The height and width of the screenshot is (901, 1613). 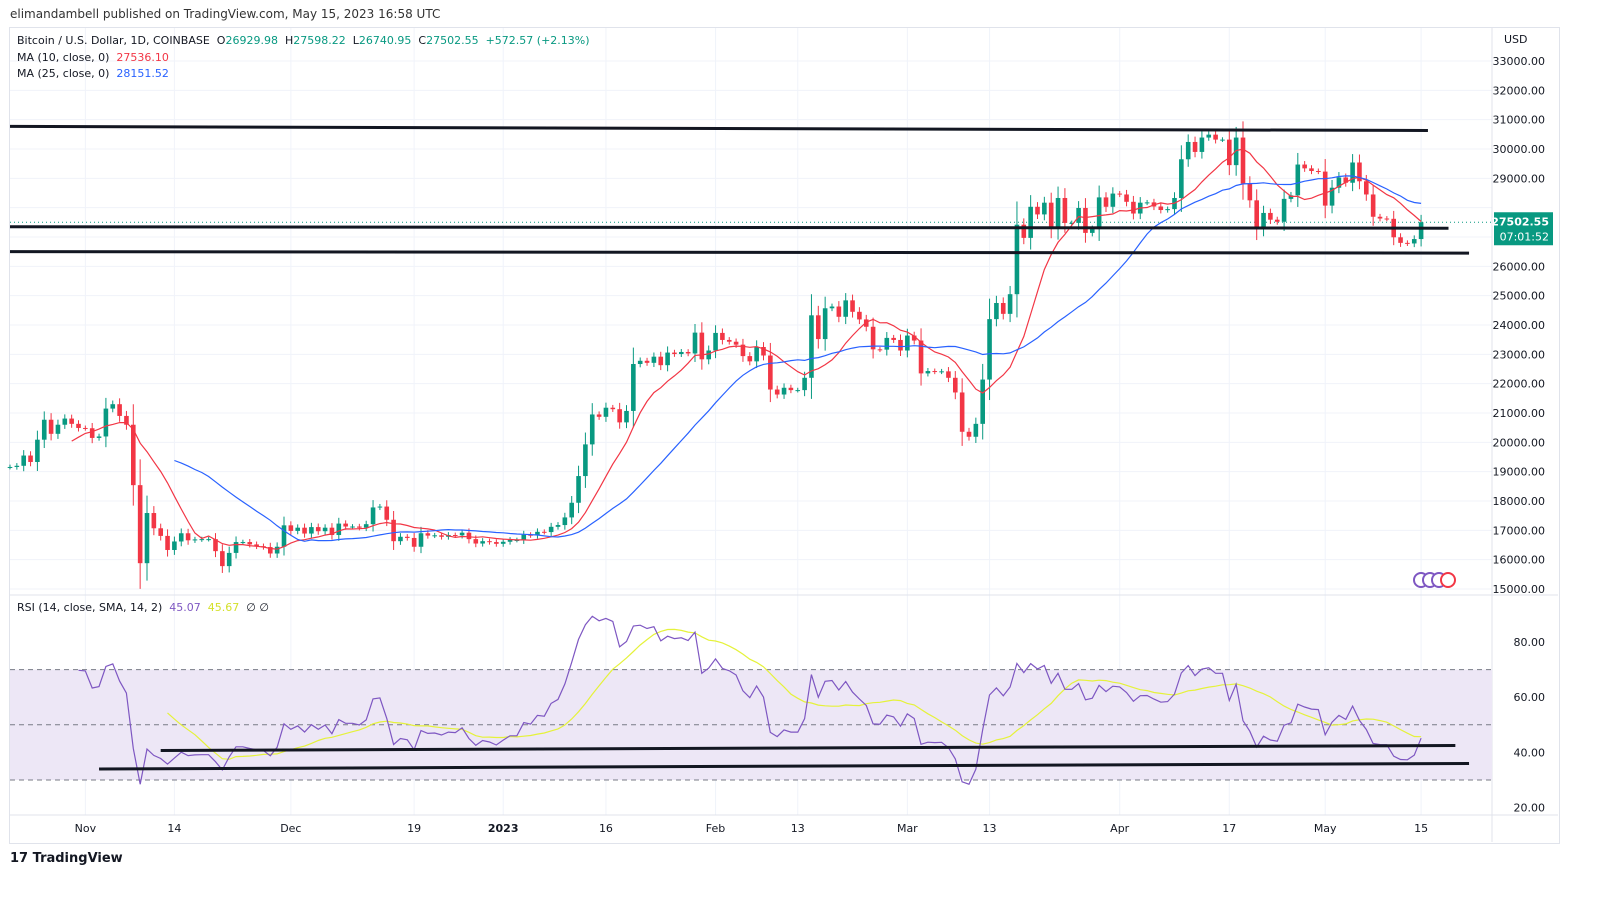 I want to click on price-tick-label: 30000.00, so click(x=1519, y=149).